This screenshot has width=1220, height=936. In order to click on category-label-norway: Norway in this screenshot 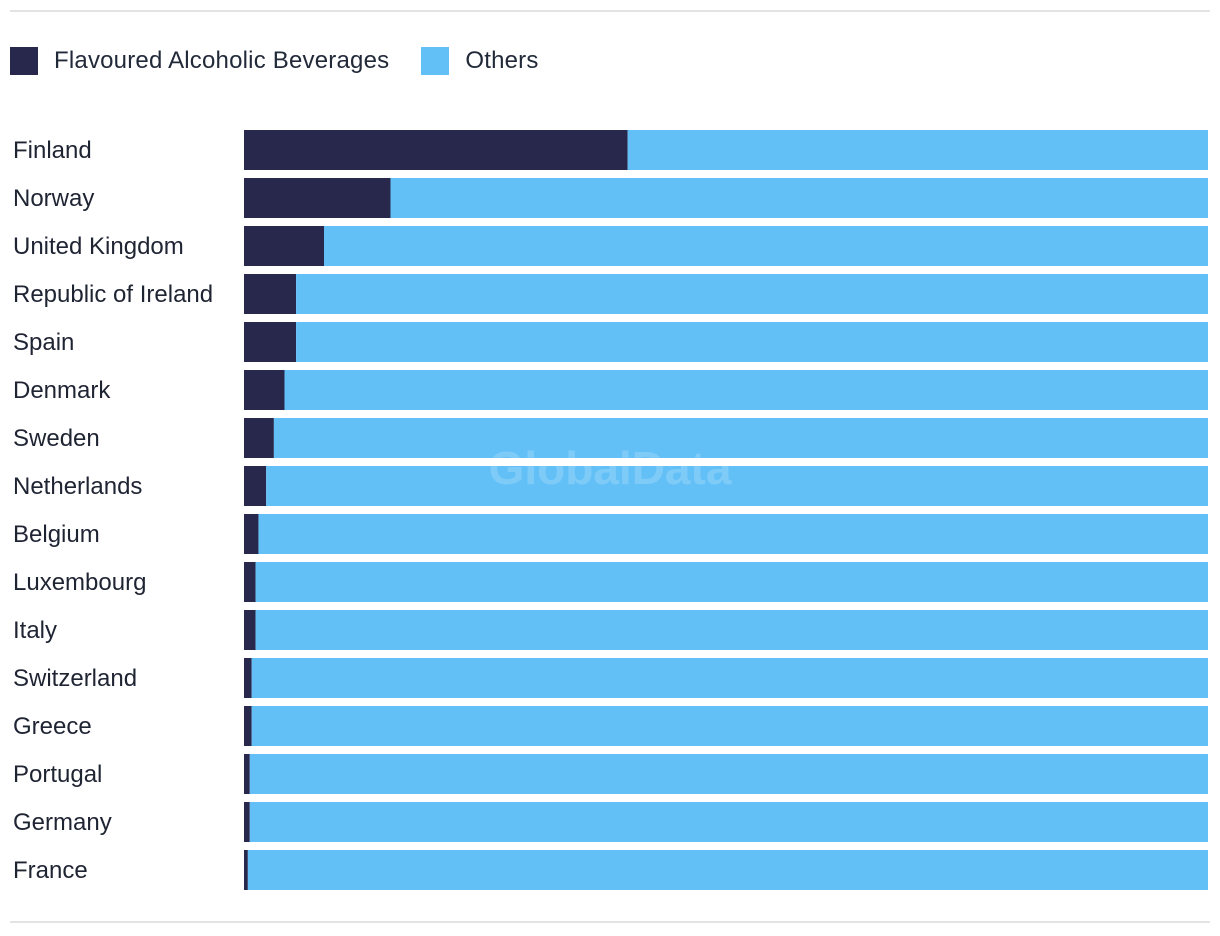, I will do `click(53, 198)`.